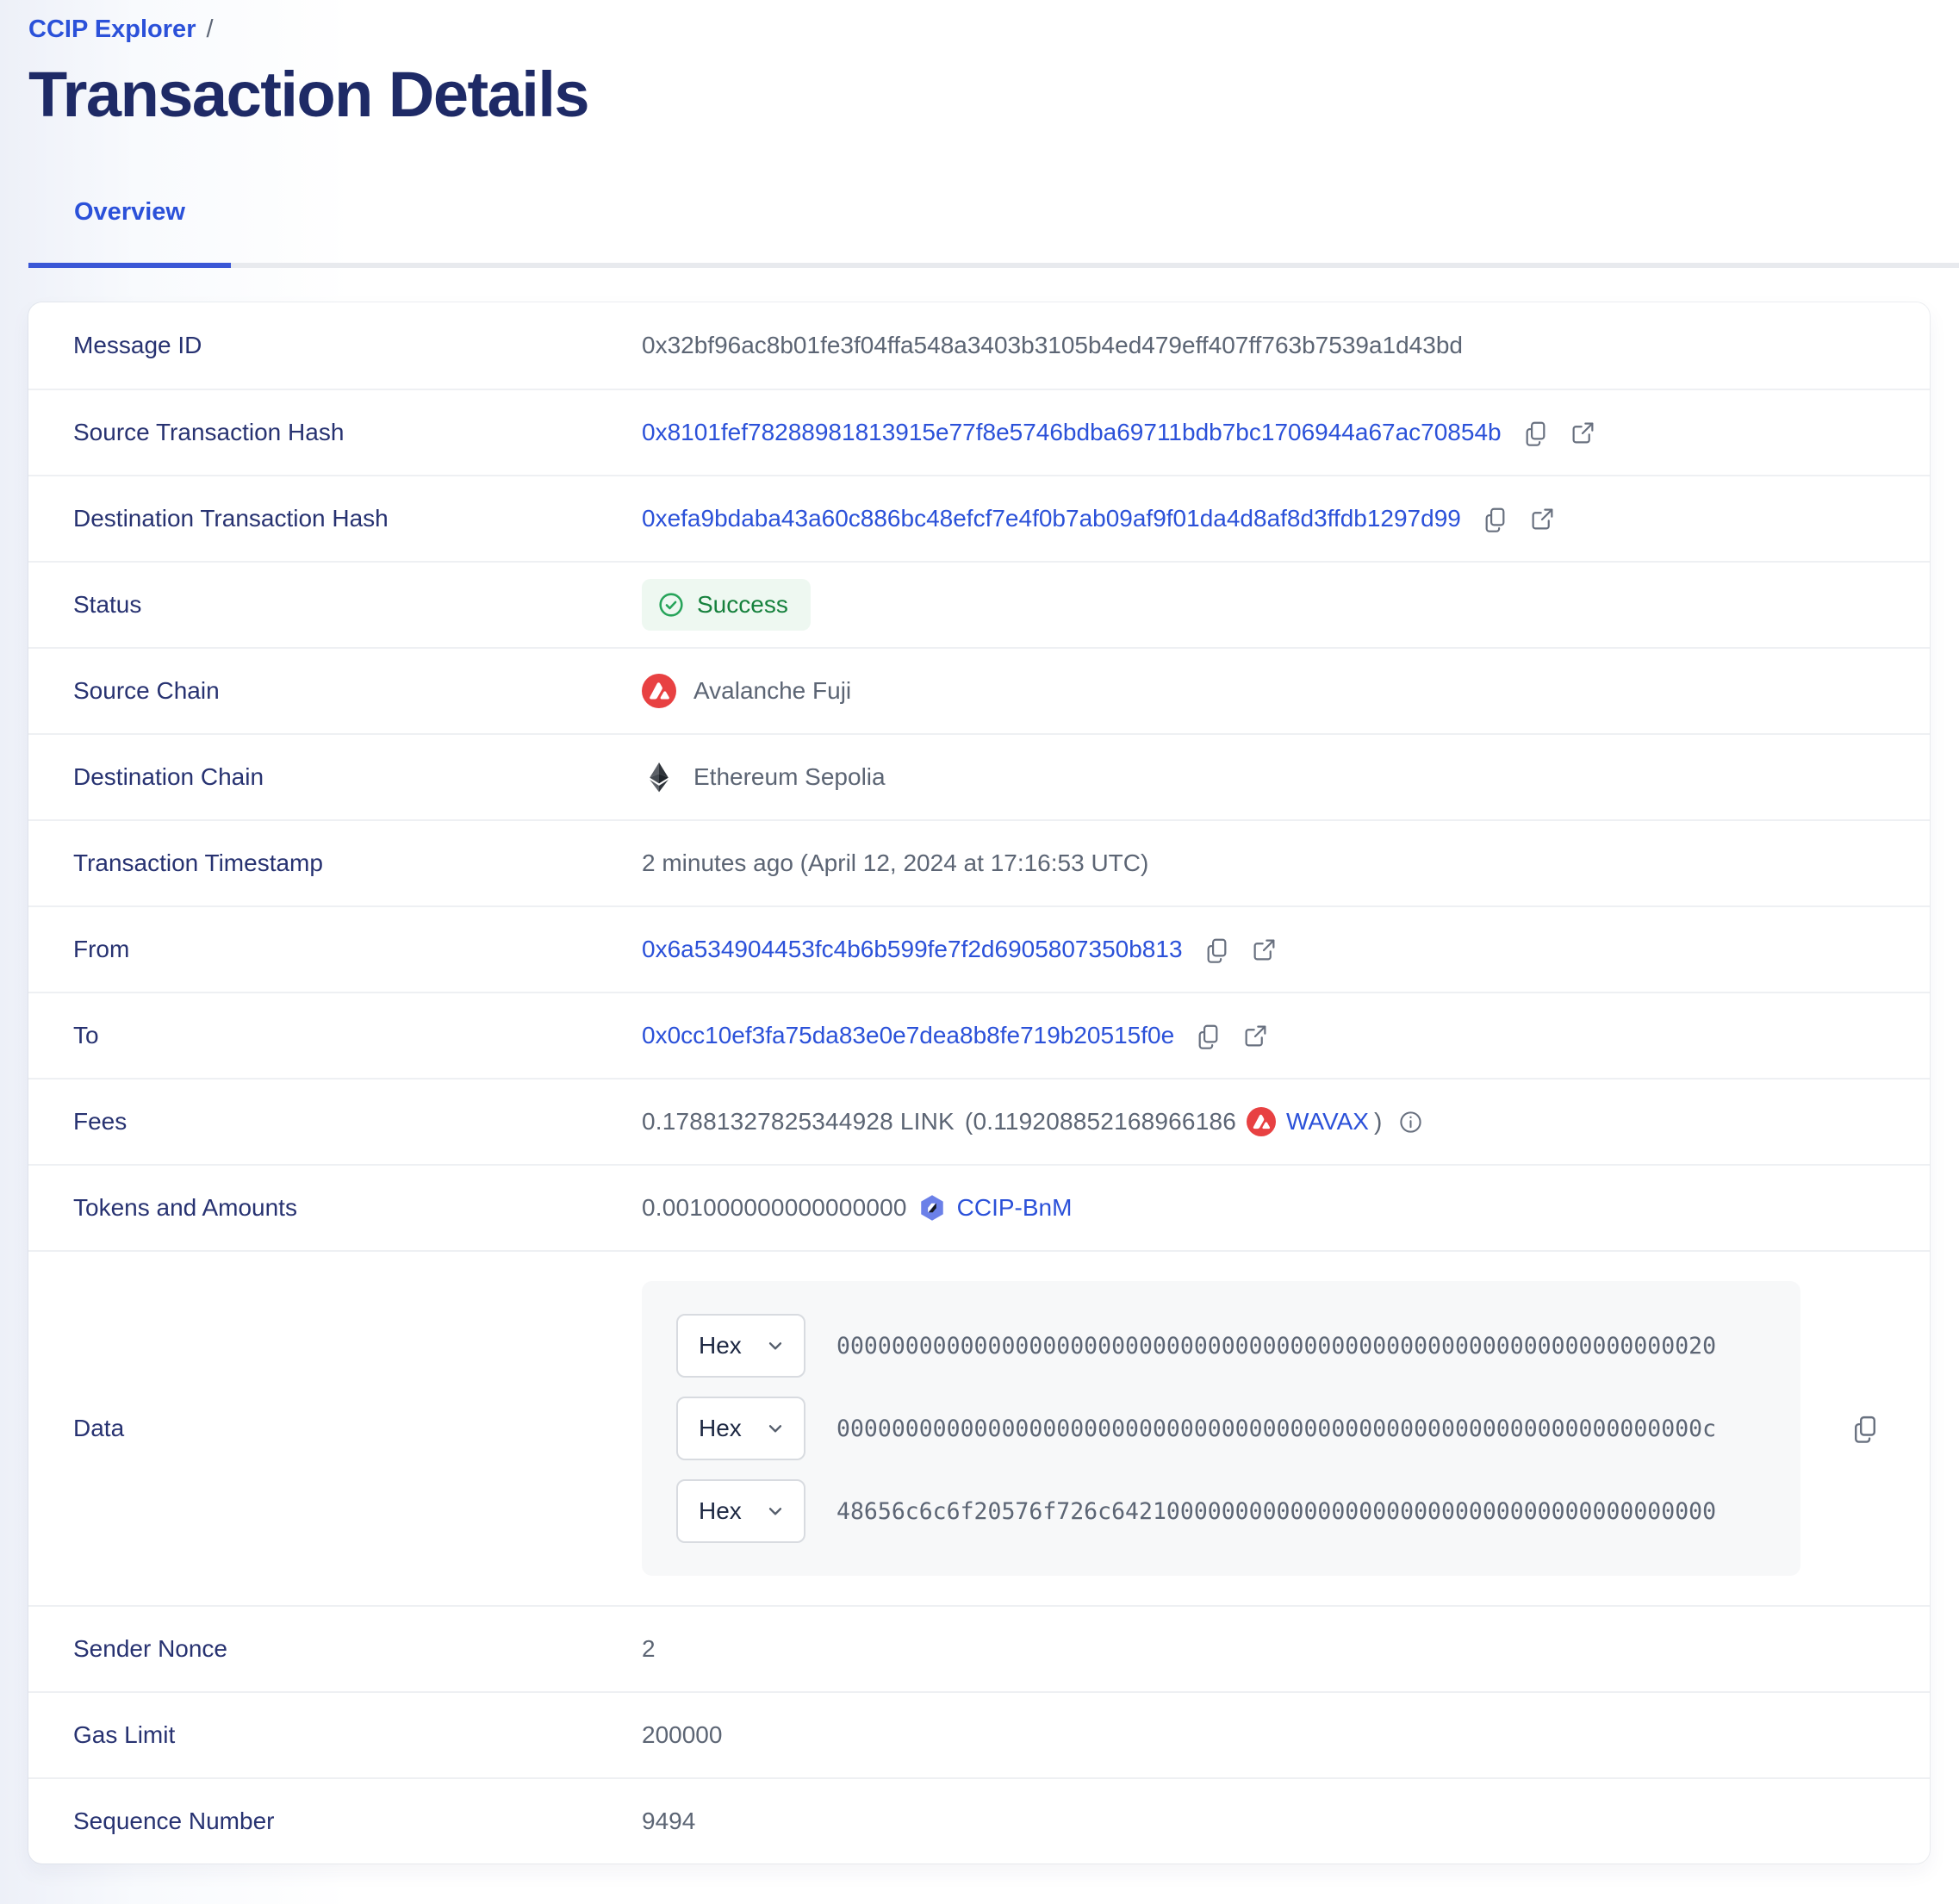 Image resolution: width=1959 pixels, height=1904 pixels. Describe the element at coordinates (798, 1122) in the screenshot. I see `fees-link-amount: 0.17881327825344928 LINK` at that location.